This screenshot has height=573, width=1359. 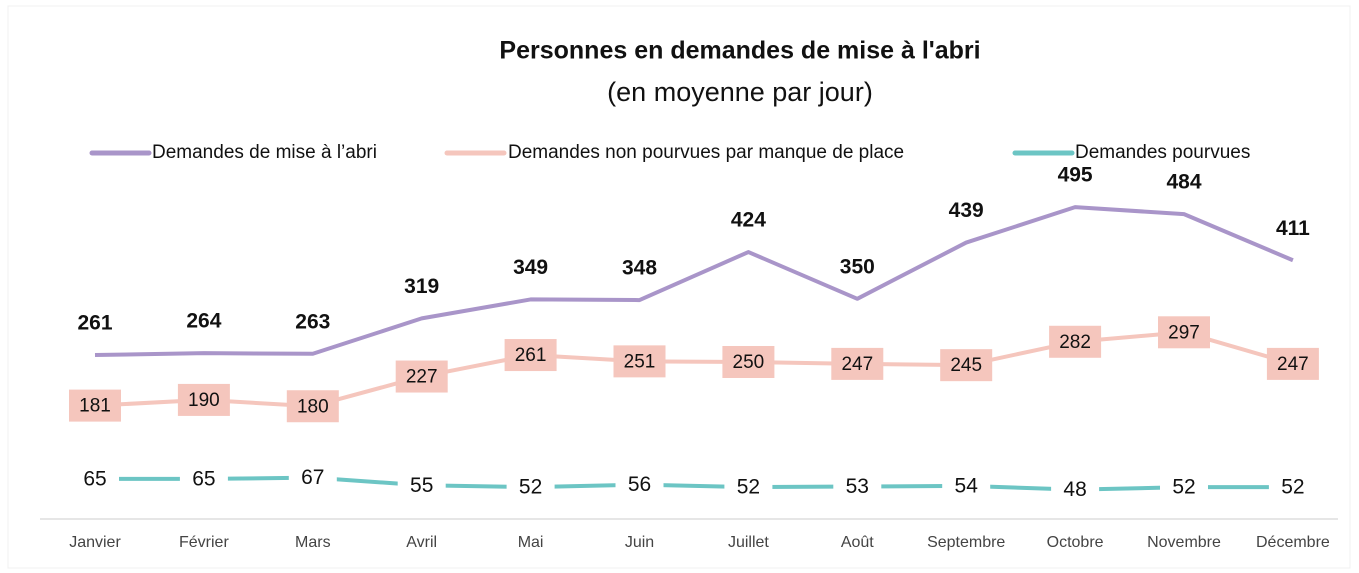 What do you see at coordinates (748, 542) in the screenshot?
I see `x-tick-label: Juillet` at bounding box center [748, 542].